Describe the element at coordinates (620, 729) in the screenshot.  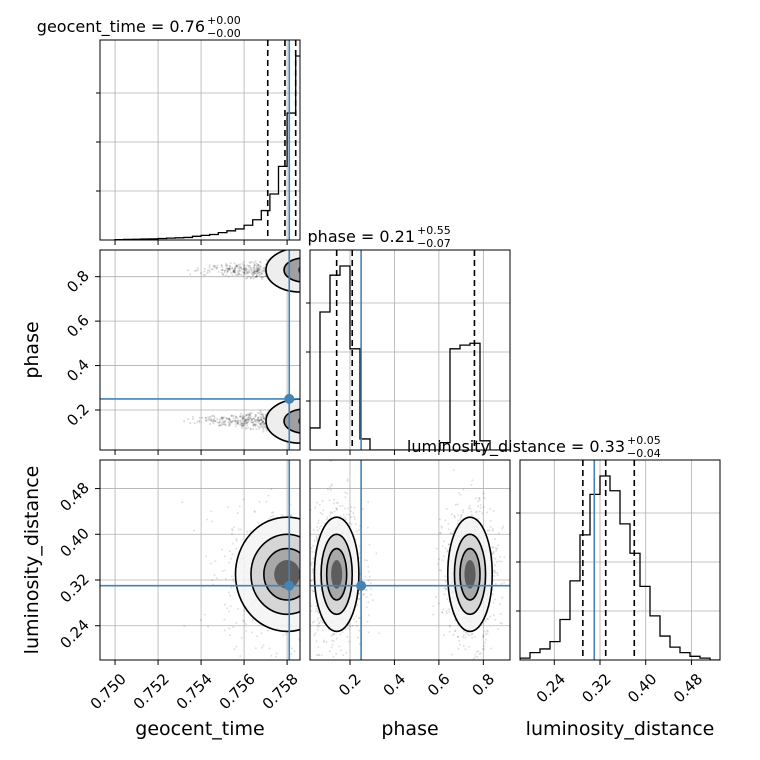
I see `x-axis-label: luminosity_distance` at that location.